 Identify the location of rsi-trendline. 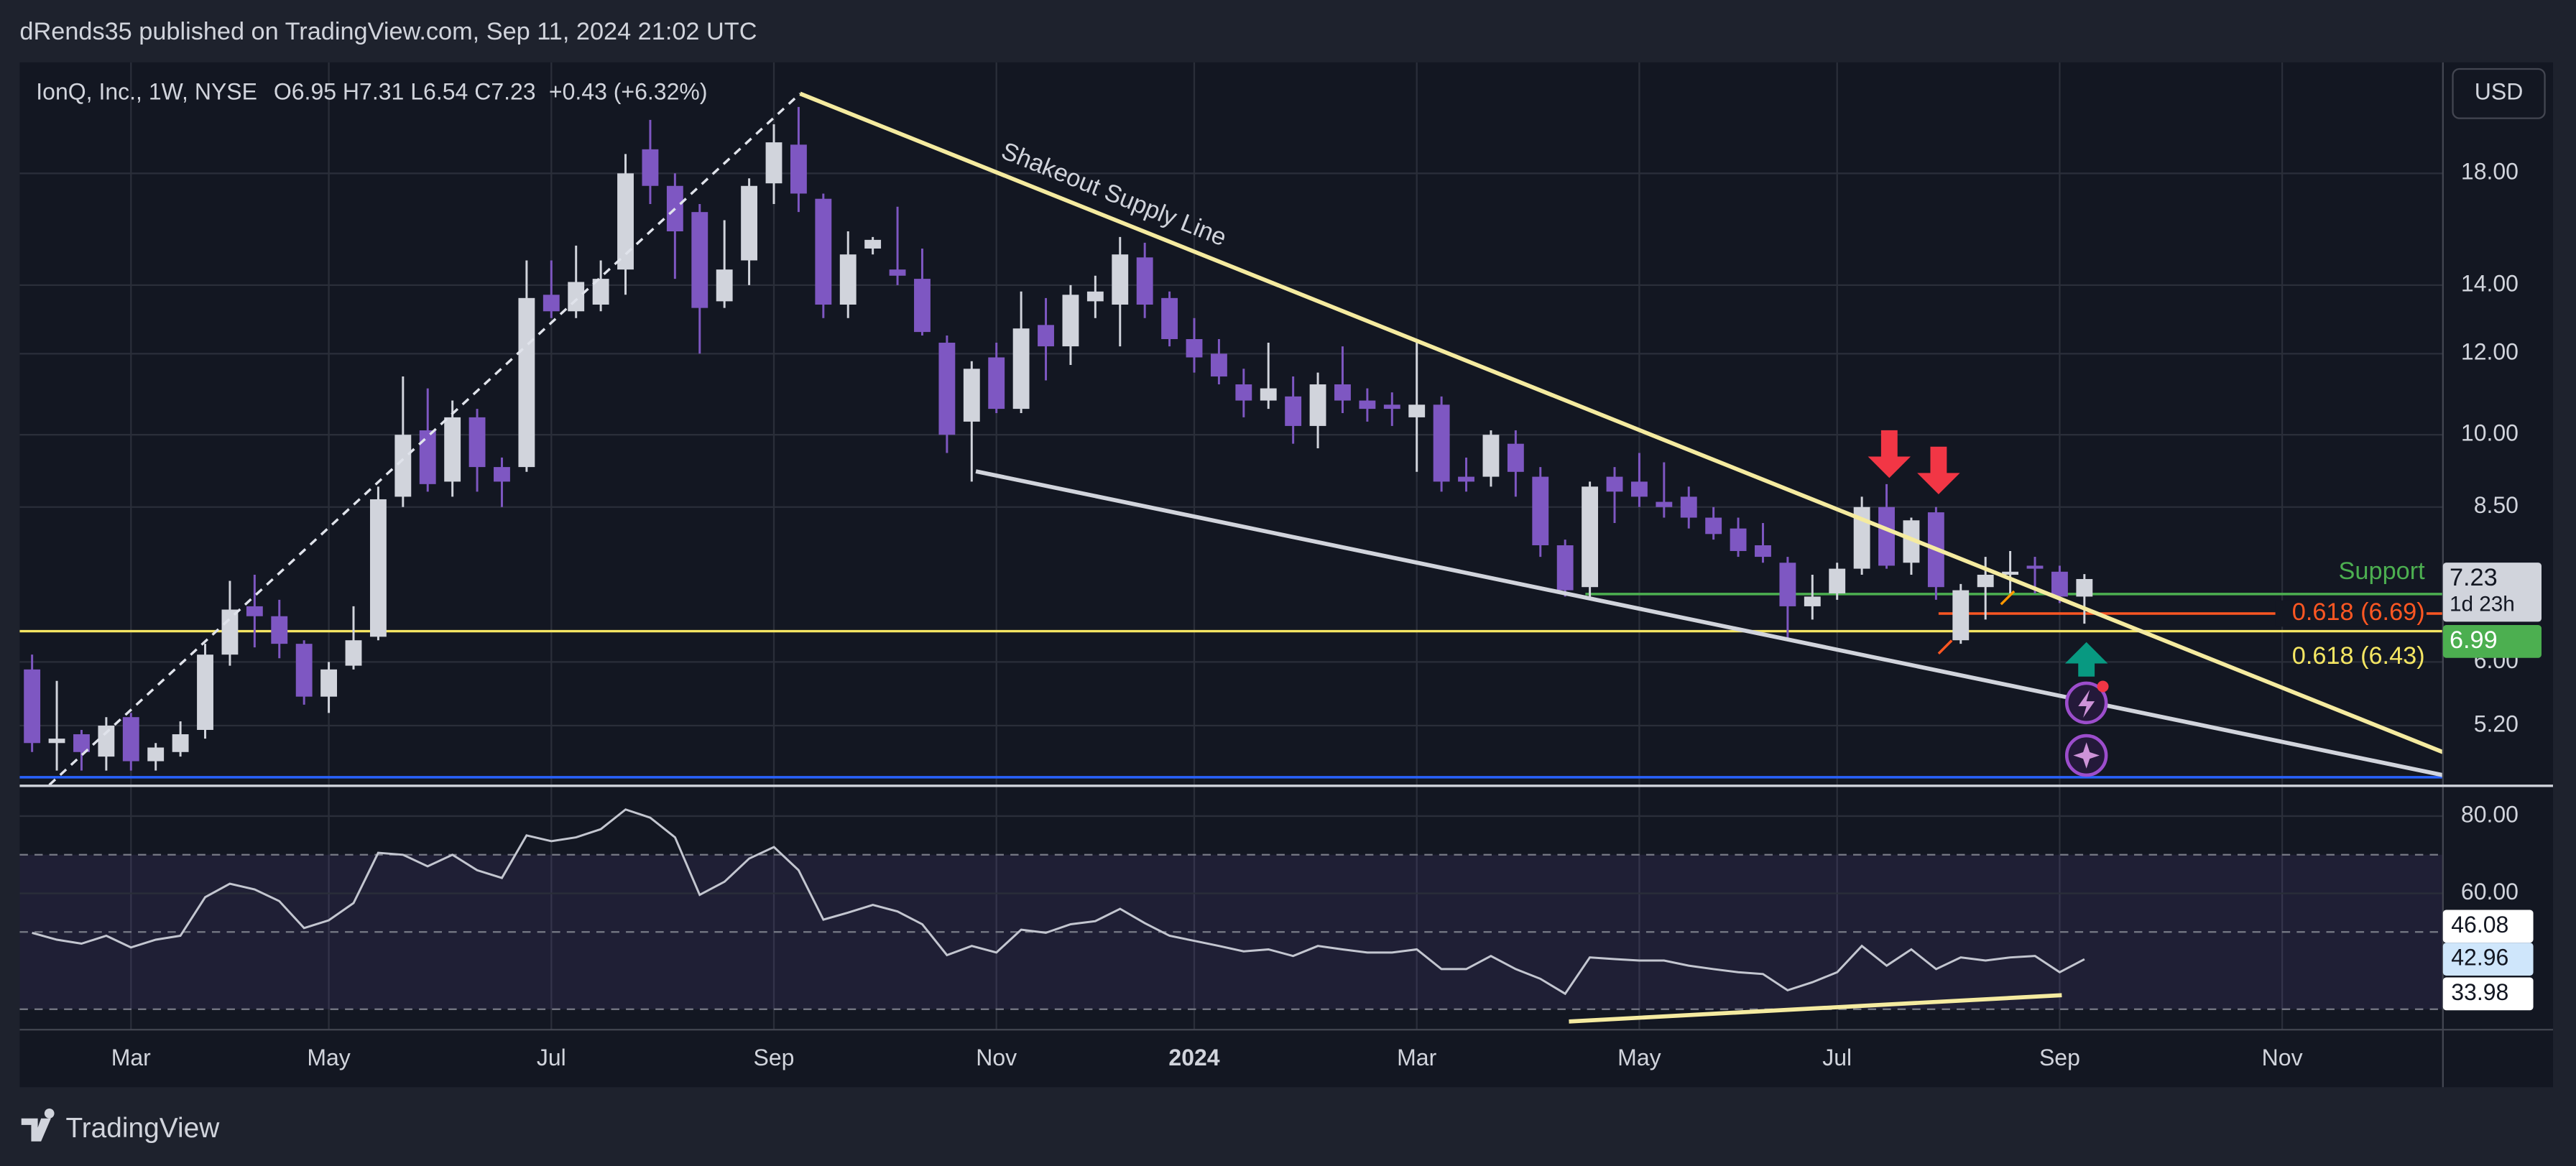
(1815, 1008).